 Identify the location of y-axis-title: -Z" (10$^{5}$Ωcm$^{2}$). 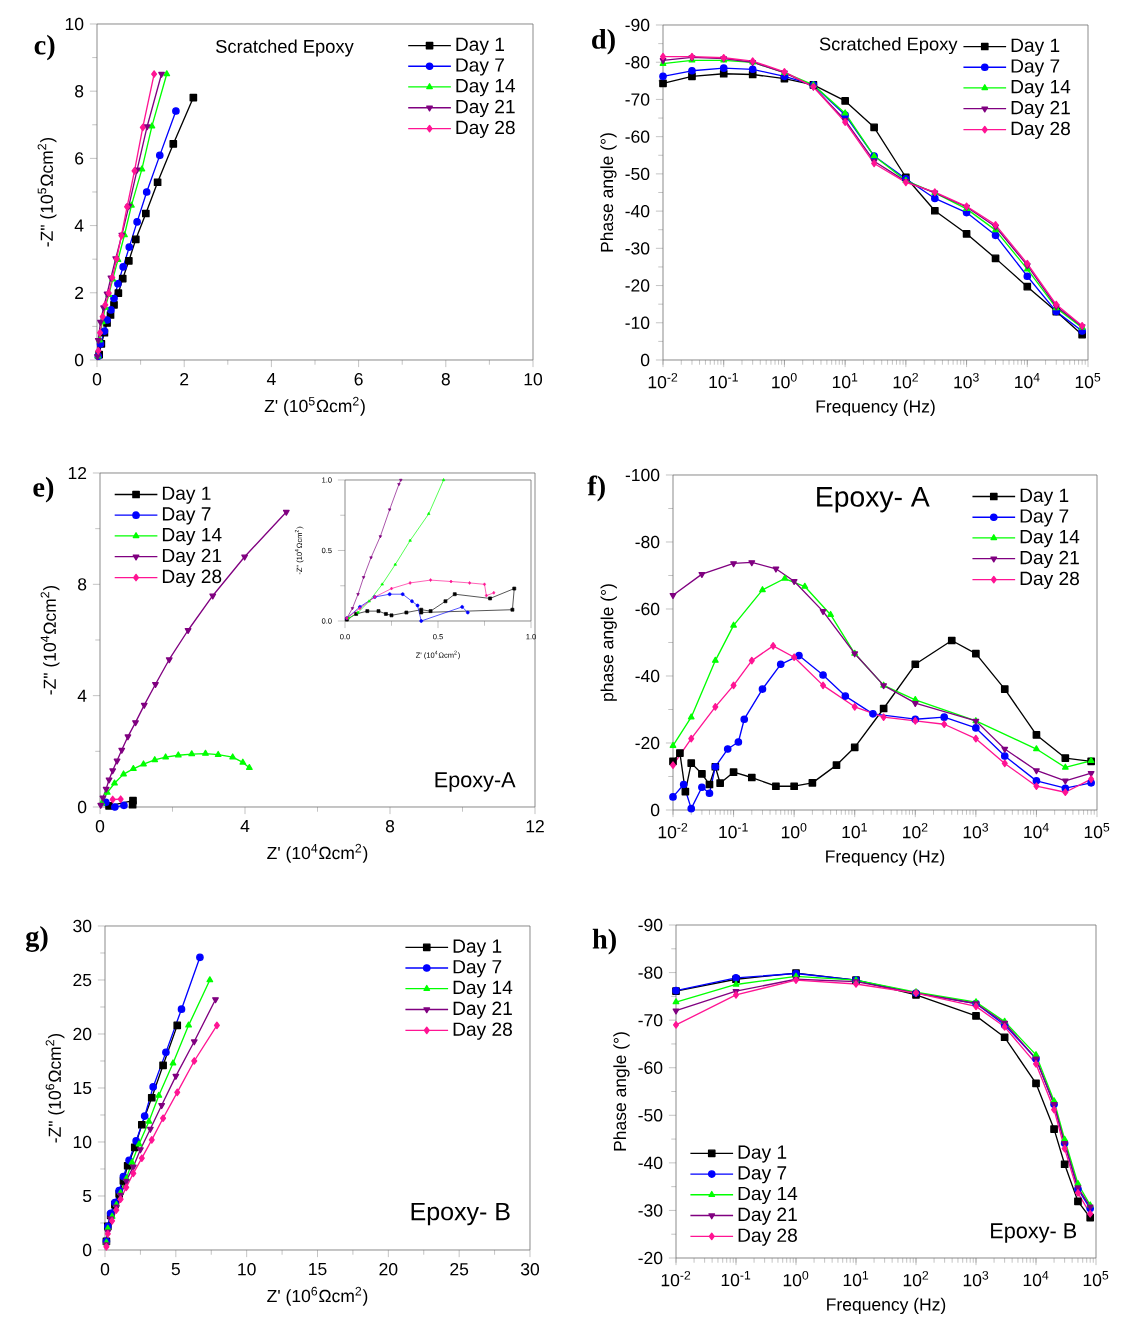
(47, 192).